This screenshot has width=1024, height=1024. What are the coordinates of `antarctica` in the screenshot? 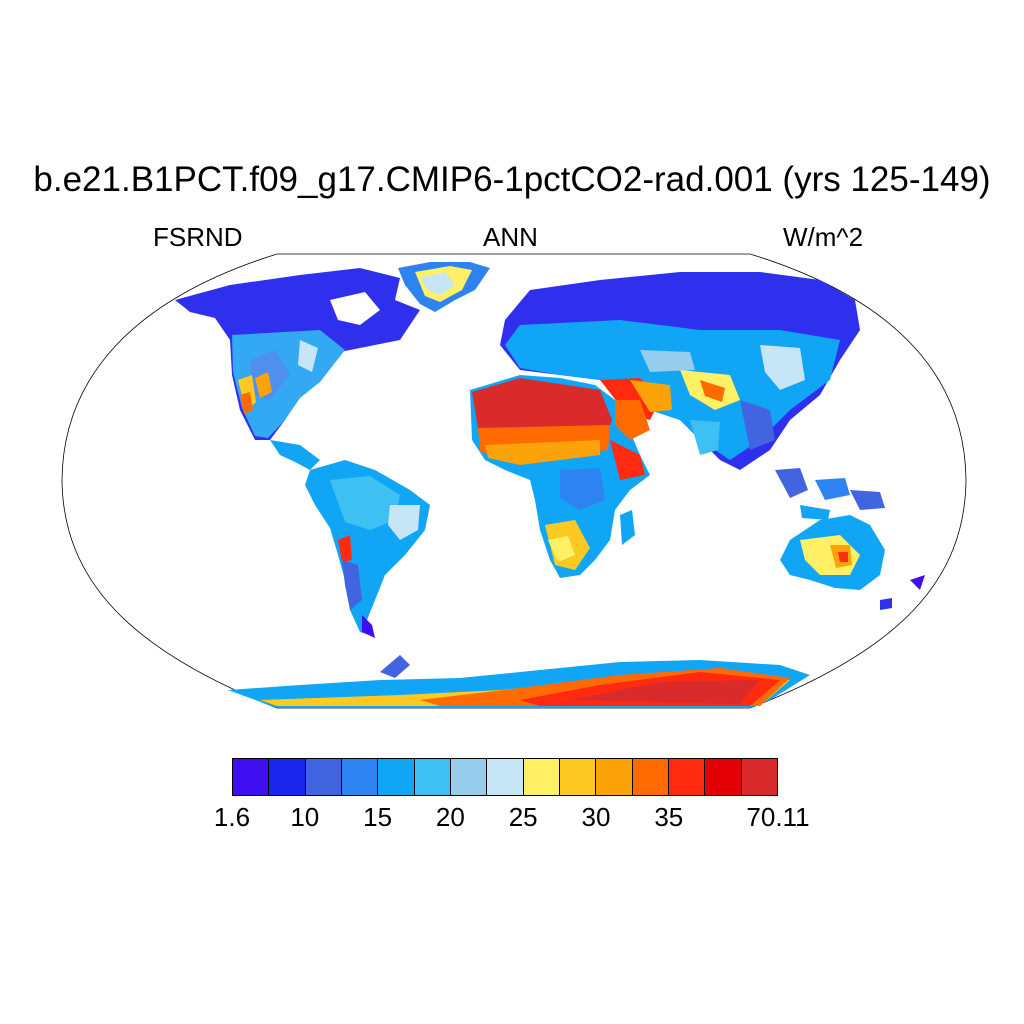 It's located at (519, 681).